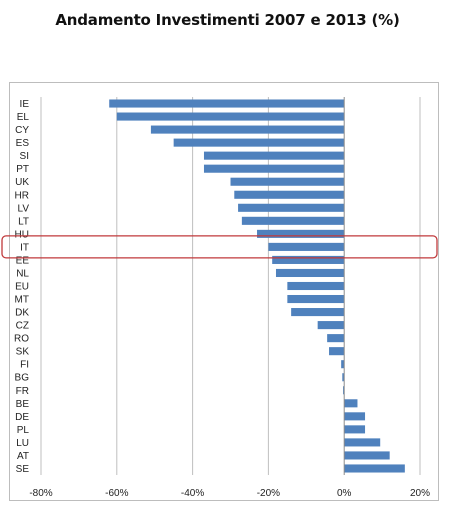  What do you see at coordinates (21, 339) in the screenshot?
I see `category-label: RO` at bounding box center [21, 339].